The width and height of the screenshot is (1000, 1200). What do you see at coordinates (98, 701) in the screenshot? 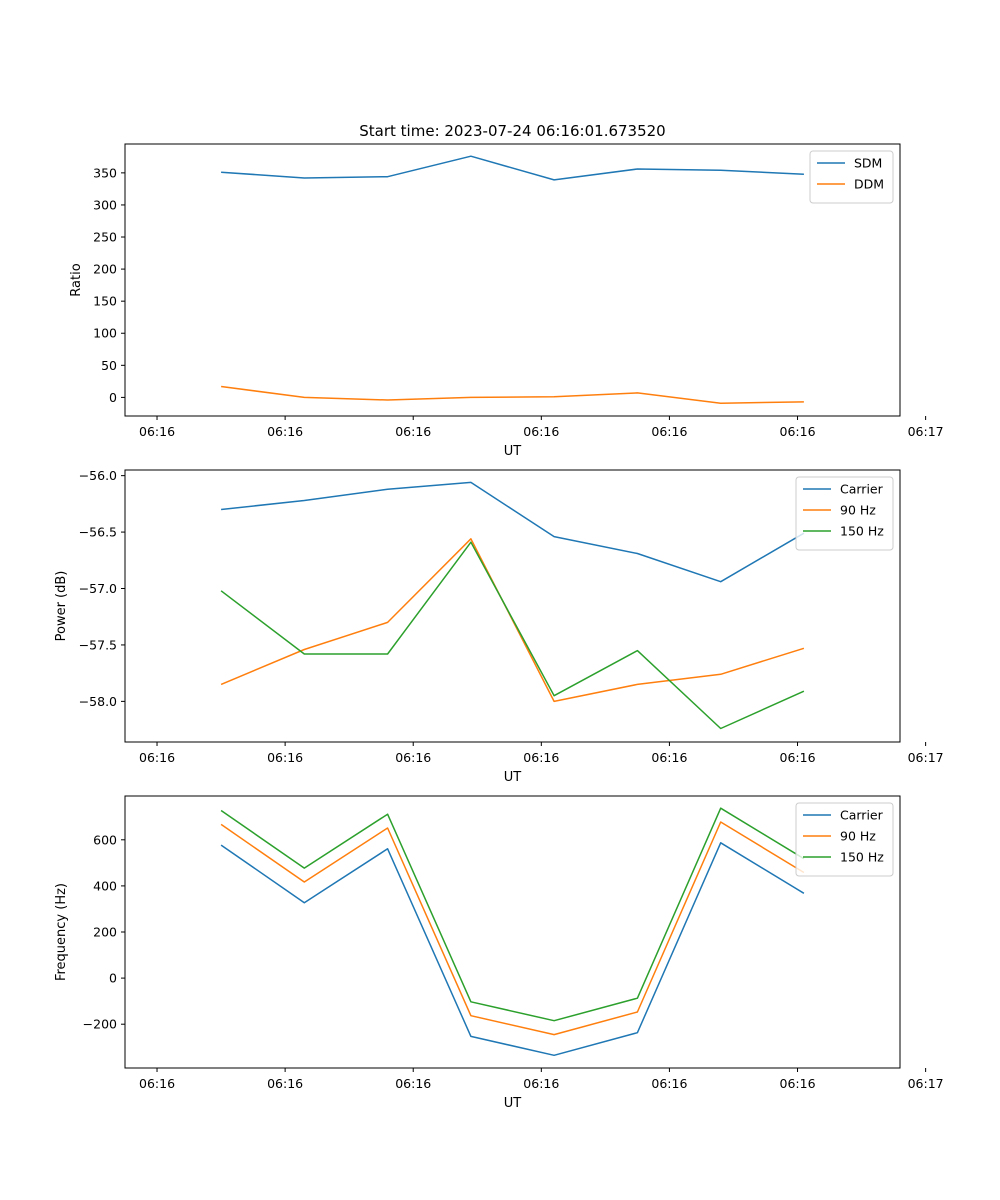
I see `y-tick-label: −58.0` at bounding box center [98, 701].